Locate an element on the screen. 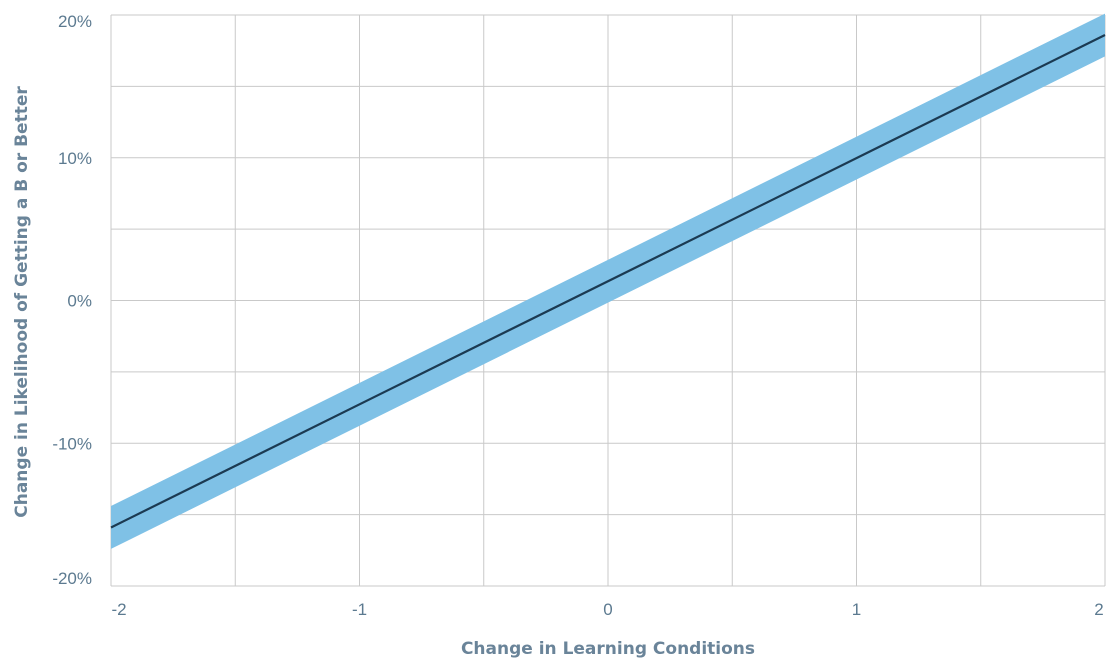 The image size is (1109, 658). x-tick-labels: -2 -1 0 1 2 is located at coordinates (607, 609).